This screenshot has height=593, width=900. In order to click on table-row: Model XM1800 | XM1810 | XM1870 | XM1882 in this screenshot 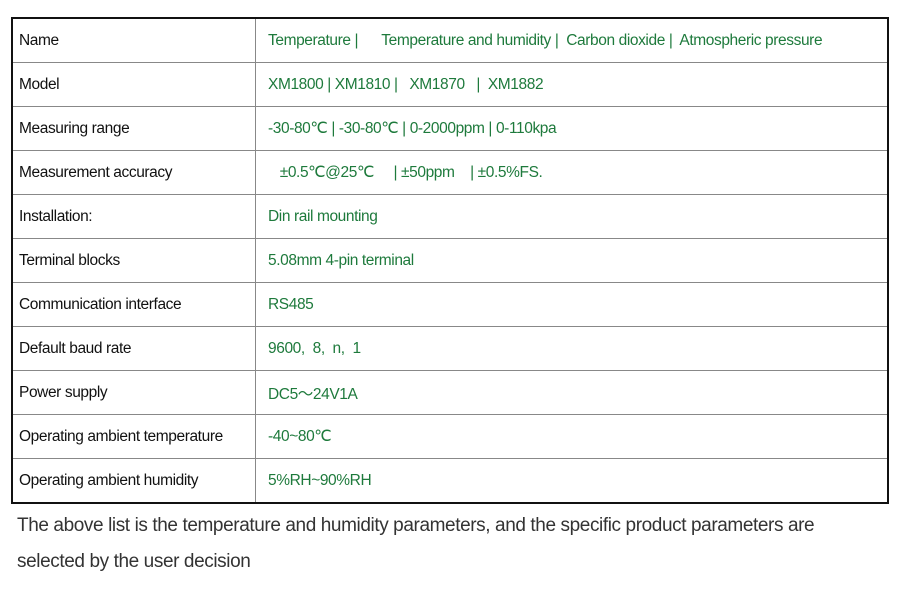, I will do `click(450, 84)`.